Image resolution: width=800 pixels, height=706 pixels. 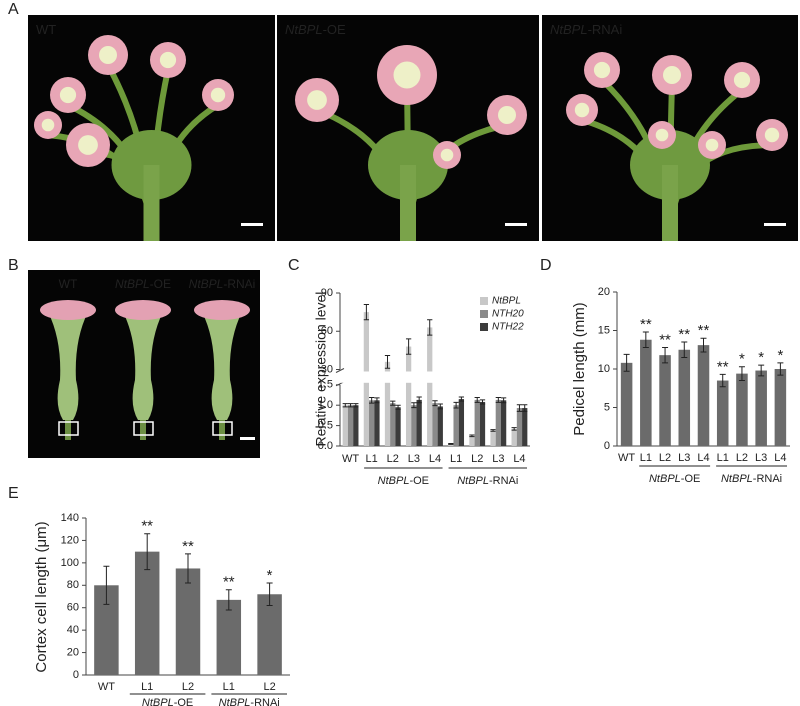 I want to click on y-tick-label: 0.0, so click(x=325, y=446).